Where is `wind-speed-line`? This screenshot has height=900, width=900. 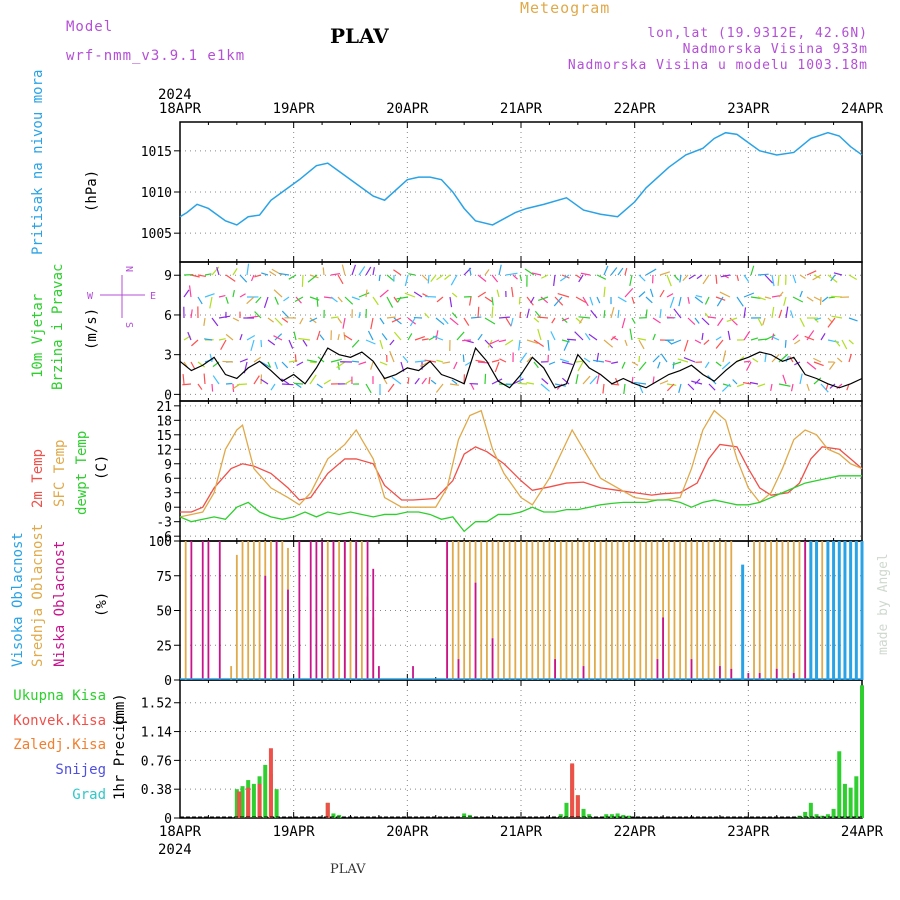
wind-speed-line is located at coordinates (521, 367).